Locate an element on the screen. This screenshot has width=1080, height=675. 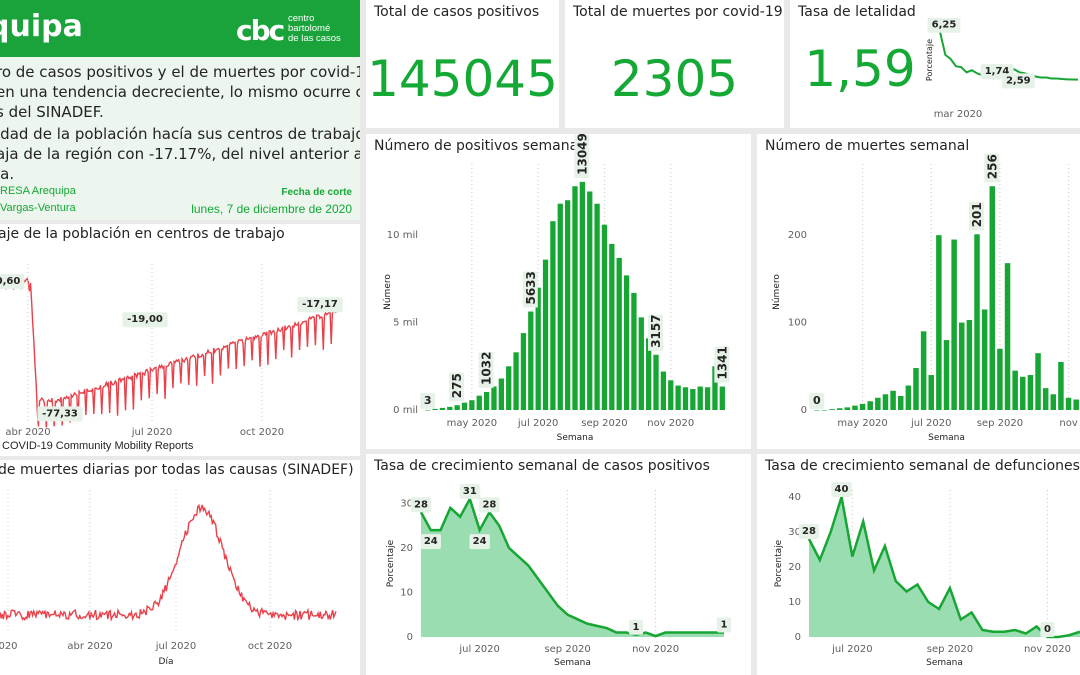
kpi-positives-title: Total de casos positivos is located at coordinates (456, 12).